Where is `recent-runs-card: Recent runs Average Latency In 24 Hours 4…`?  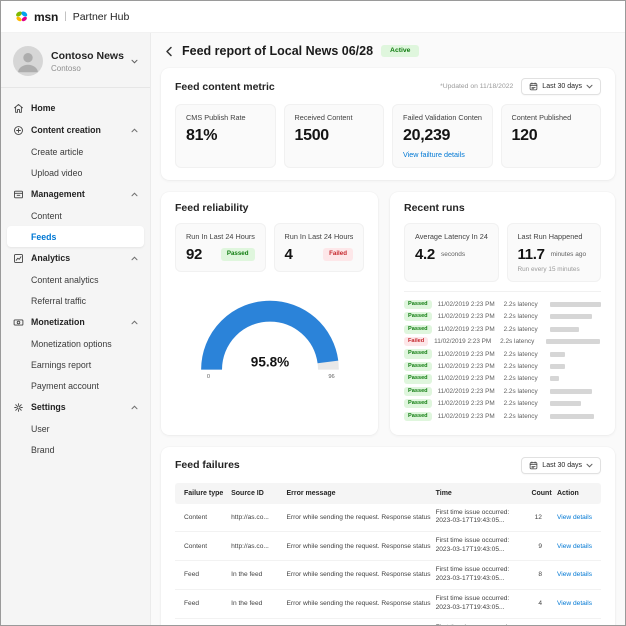
recent-runs-card: Recent runs Average Latency In 24 Hours 4… is located at coordinates (502, 313).